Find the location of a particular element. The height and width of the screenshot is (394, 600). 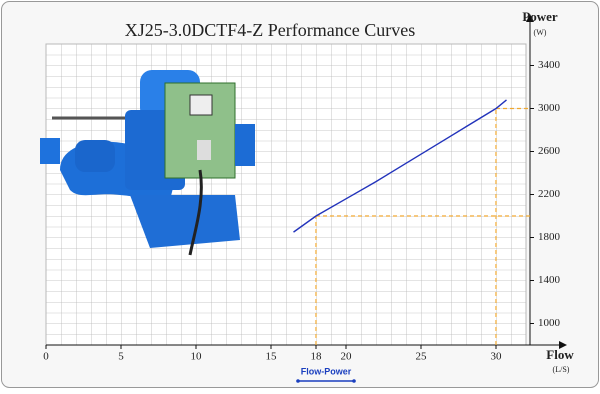

series-line is located at coordinates (400, 166).